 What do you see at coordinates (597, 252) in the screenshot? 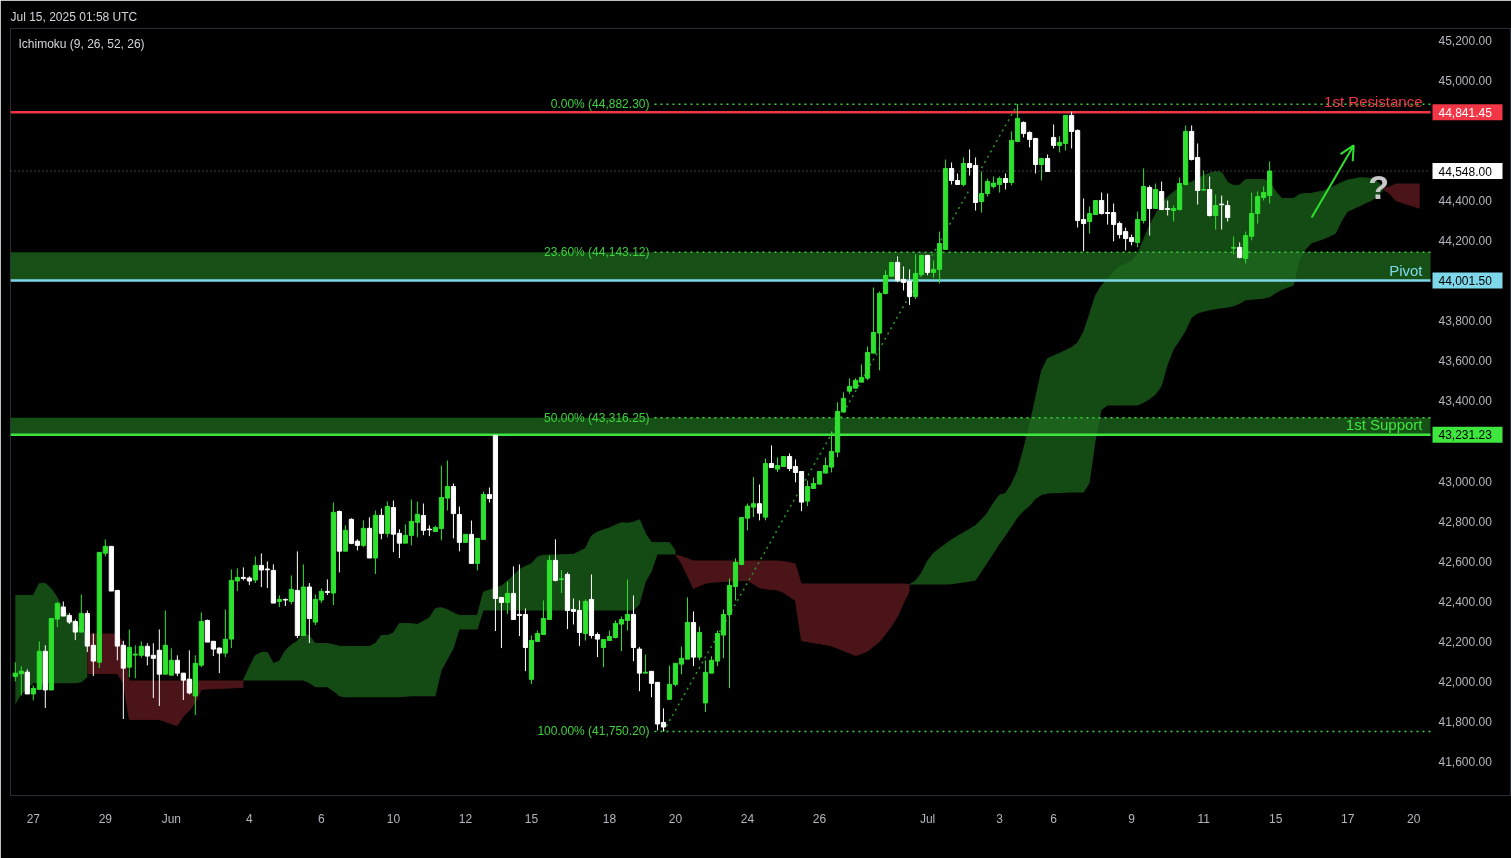
I see `ref-line-label: 23.60% (44,143.12)` at bounding box center [597, 252].